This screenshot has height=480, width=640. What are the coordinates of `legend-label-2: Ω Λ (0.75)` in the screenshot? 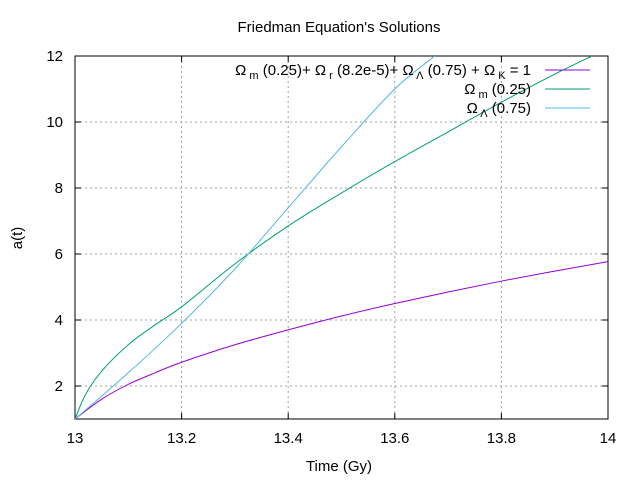 It's located at (499, 110).